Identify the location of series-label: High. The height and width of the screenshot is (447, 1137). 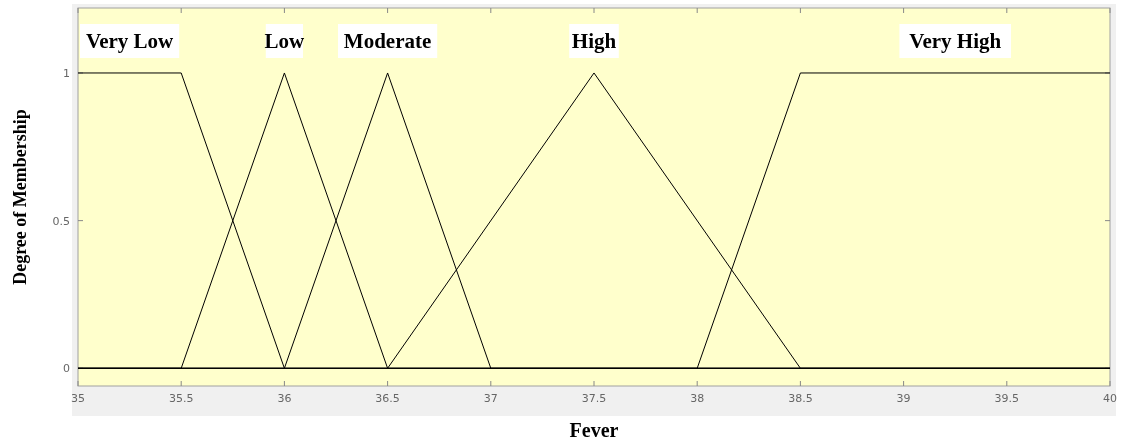
(594, 41).